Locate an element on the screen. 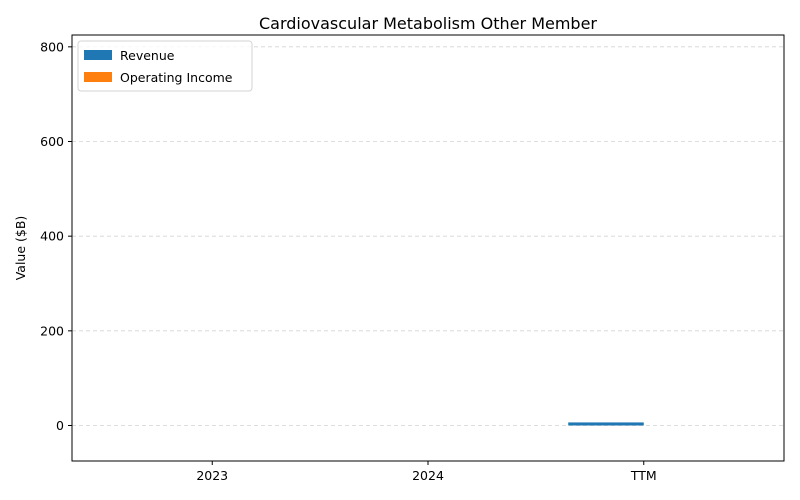  bars is located at coordinates (606, 424).